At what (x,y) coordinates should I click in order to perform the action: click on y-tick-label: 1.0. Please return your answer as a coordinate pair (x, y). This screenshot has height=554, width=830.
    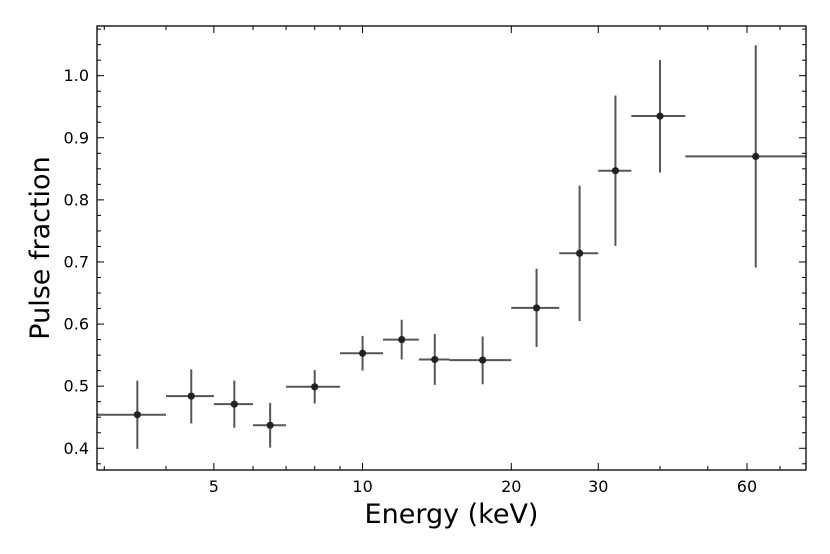
    Looking at the image, I should click on (76, 75).